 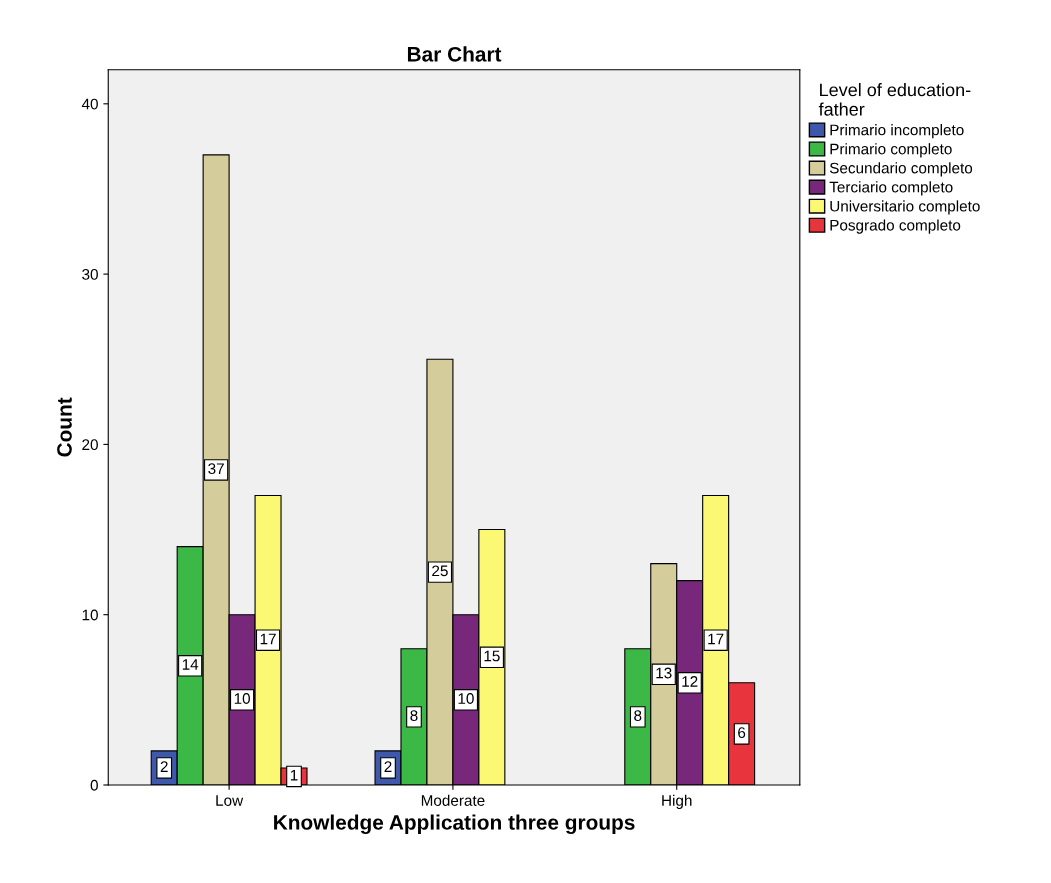 What do you see at coordinates (897, 131) in the screenshot?
I see `legend-label: Primario incompleto` at bounding box center [897, 131].